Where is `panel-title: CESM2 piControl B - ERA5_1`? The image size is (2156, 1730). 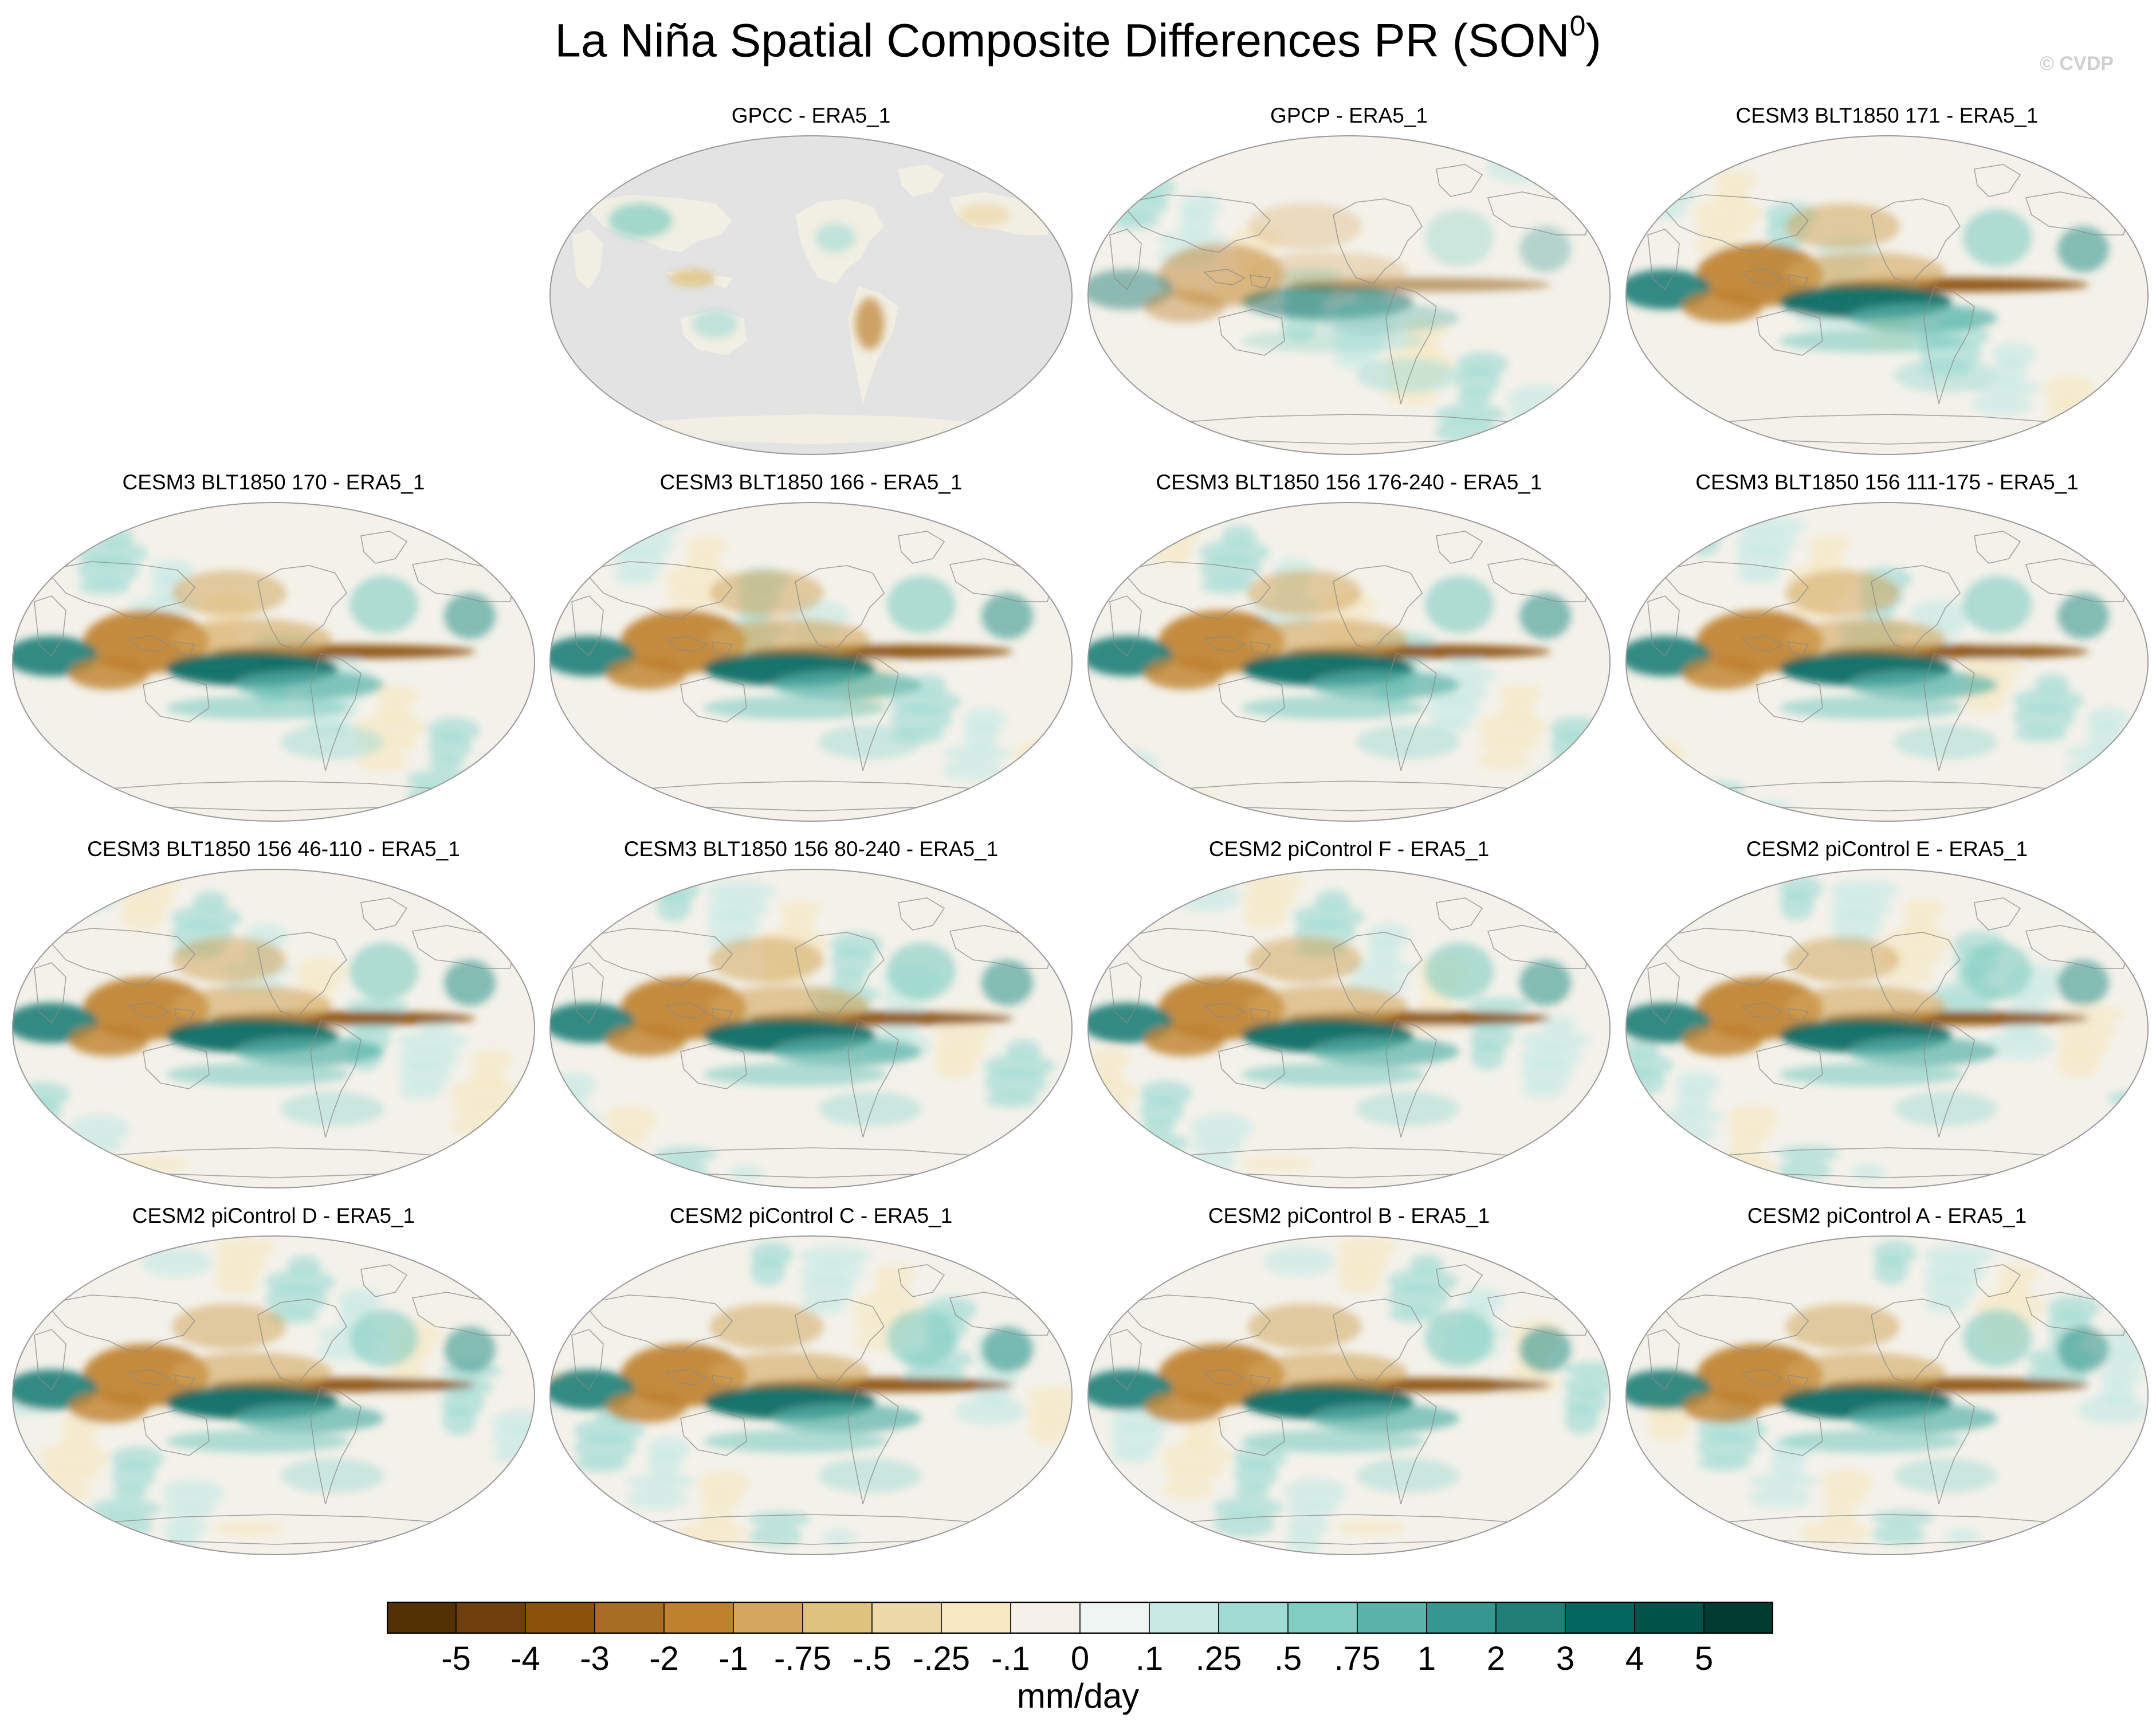 panel-title: CESM2 piControl B - ERA5_1 is located at coordinates (1349, 1215).